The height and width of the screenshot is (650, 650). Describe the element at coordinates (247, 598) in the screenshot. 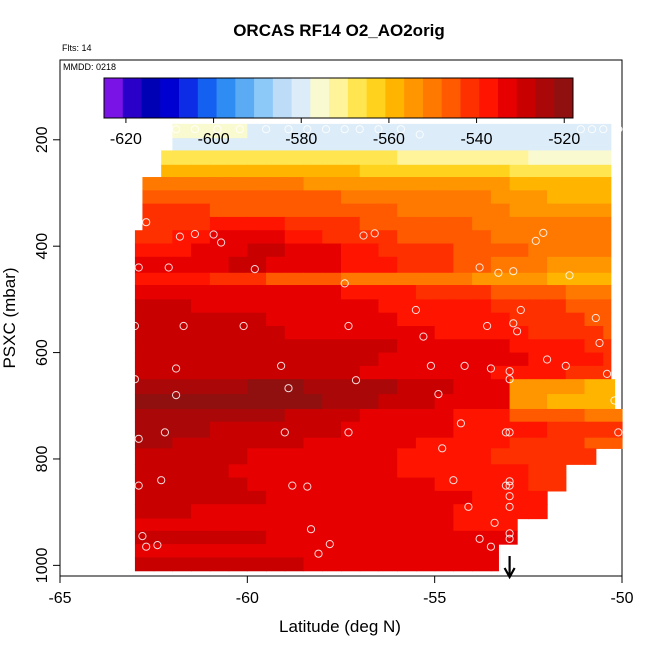

I see `x-tick-label: -60` at that location.